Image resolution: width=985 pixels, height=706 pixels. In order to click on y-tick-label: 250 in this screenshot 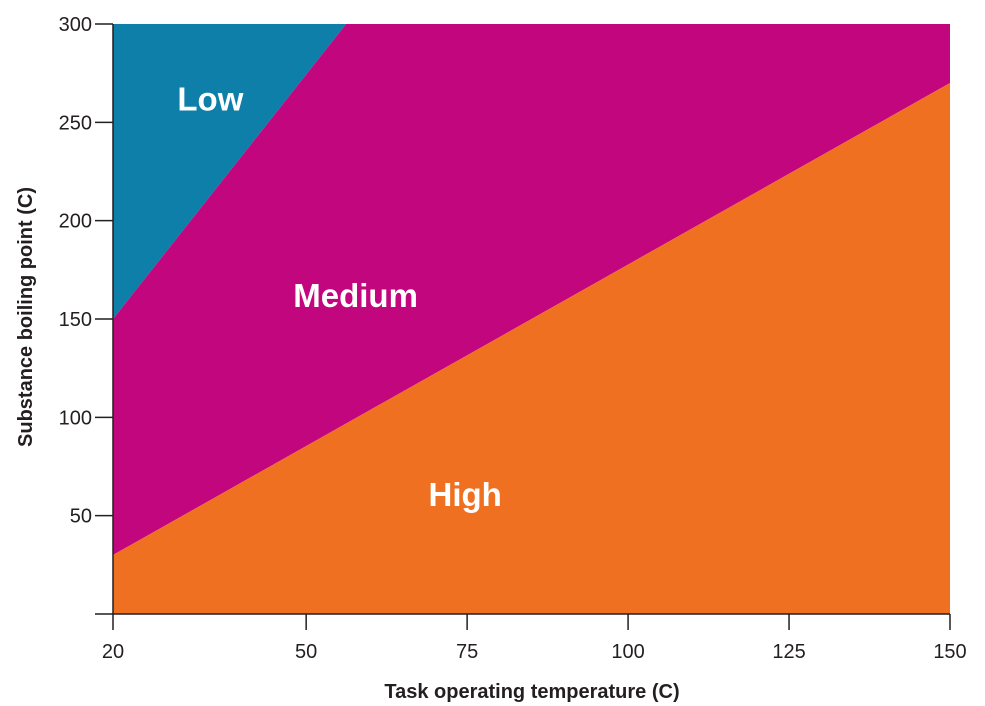, I will do `click(75, 123)`.